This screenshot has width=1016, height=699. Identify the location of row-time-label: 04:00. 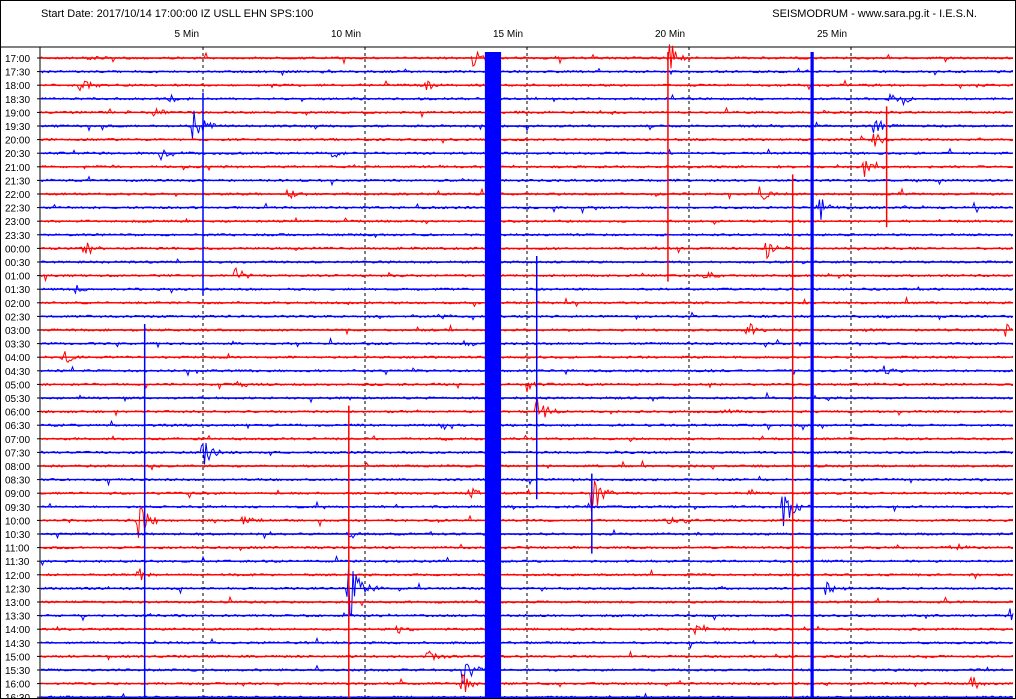
(17, 358).